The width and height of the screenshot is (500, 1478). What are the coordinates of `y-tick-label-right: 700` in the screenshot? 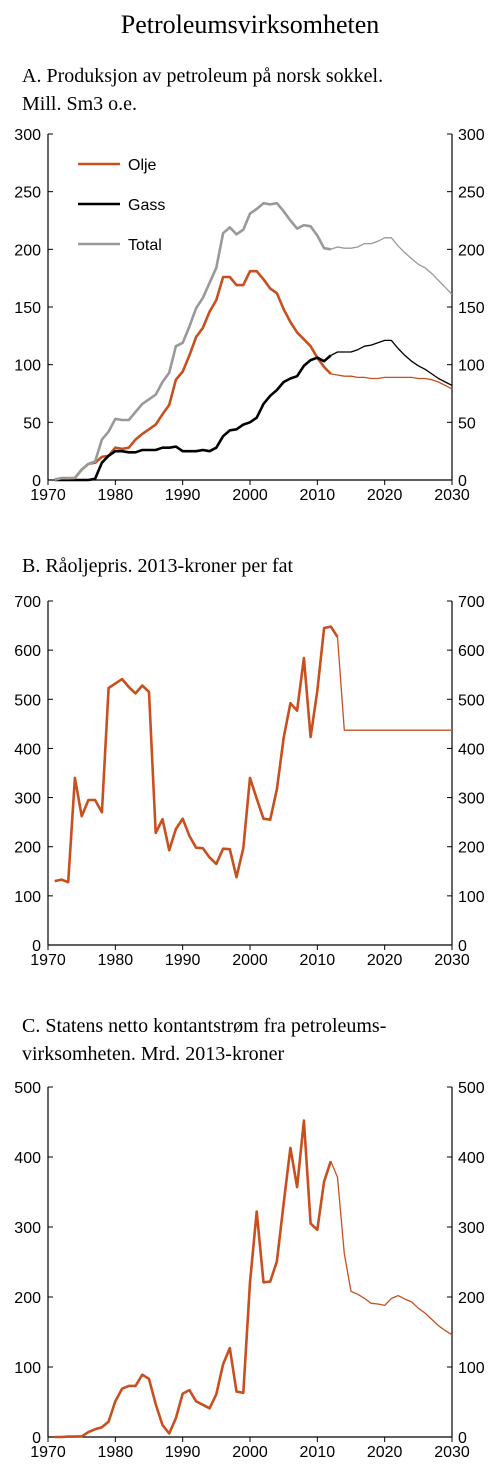 It's located at (471, 602).